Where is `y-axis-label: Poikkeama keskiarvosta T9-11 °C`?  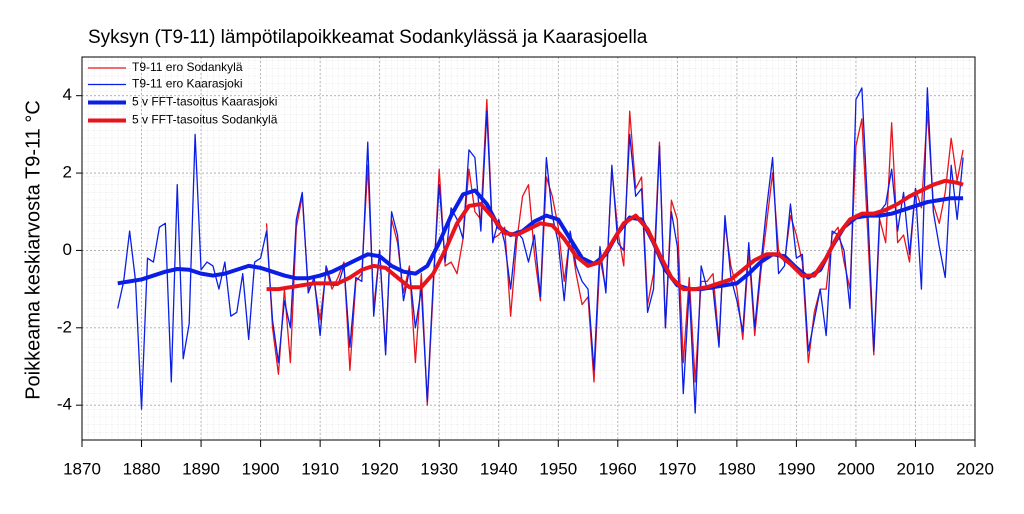
y-axis-label: Poikkeama keskiarvosta T9-11 °C is located at coordinates (33, 250).